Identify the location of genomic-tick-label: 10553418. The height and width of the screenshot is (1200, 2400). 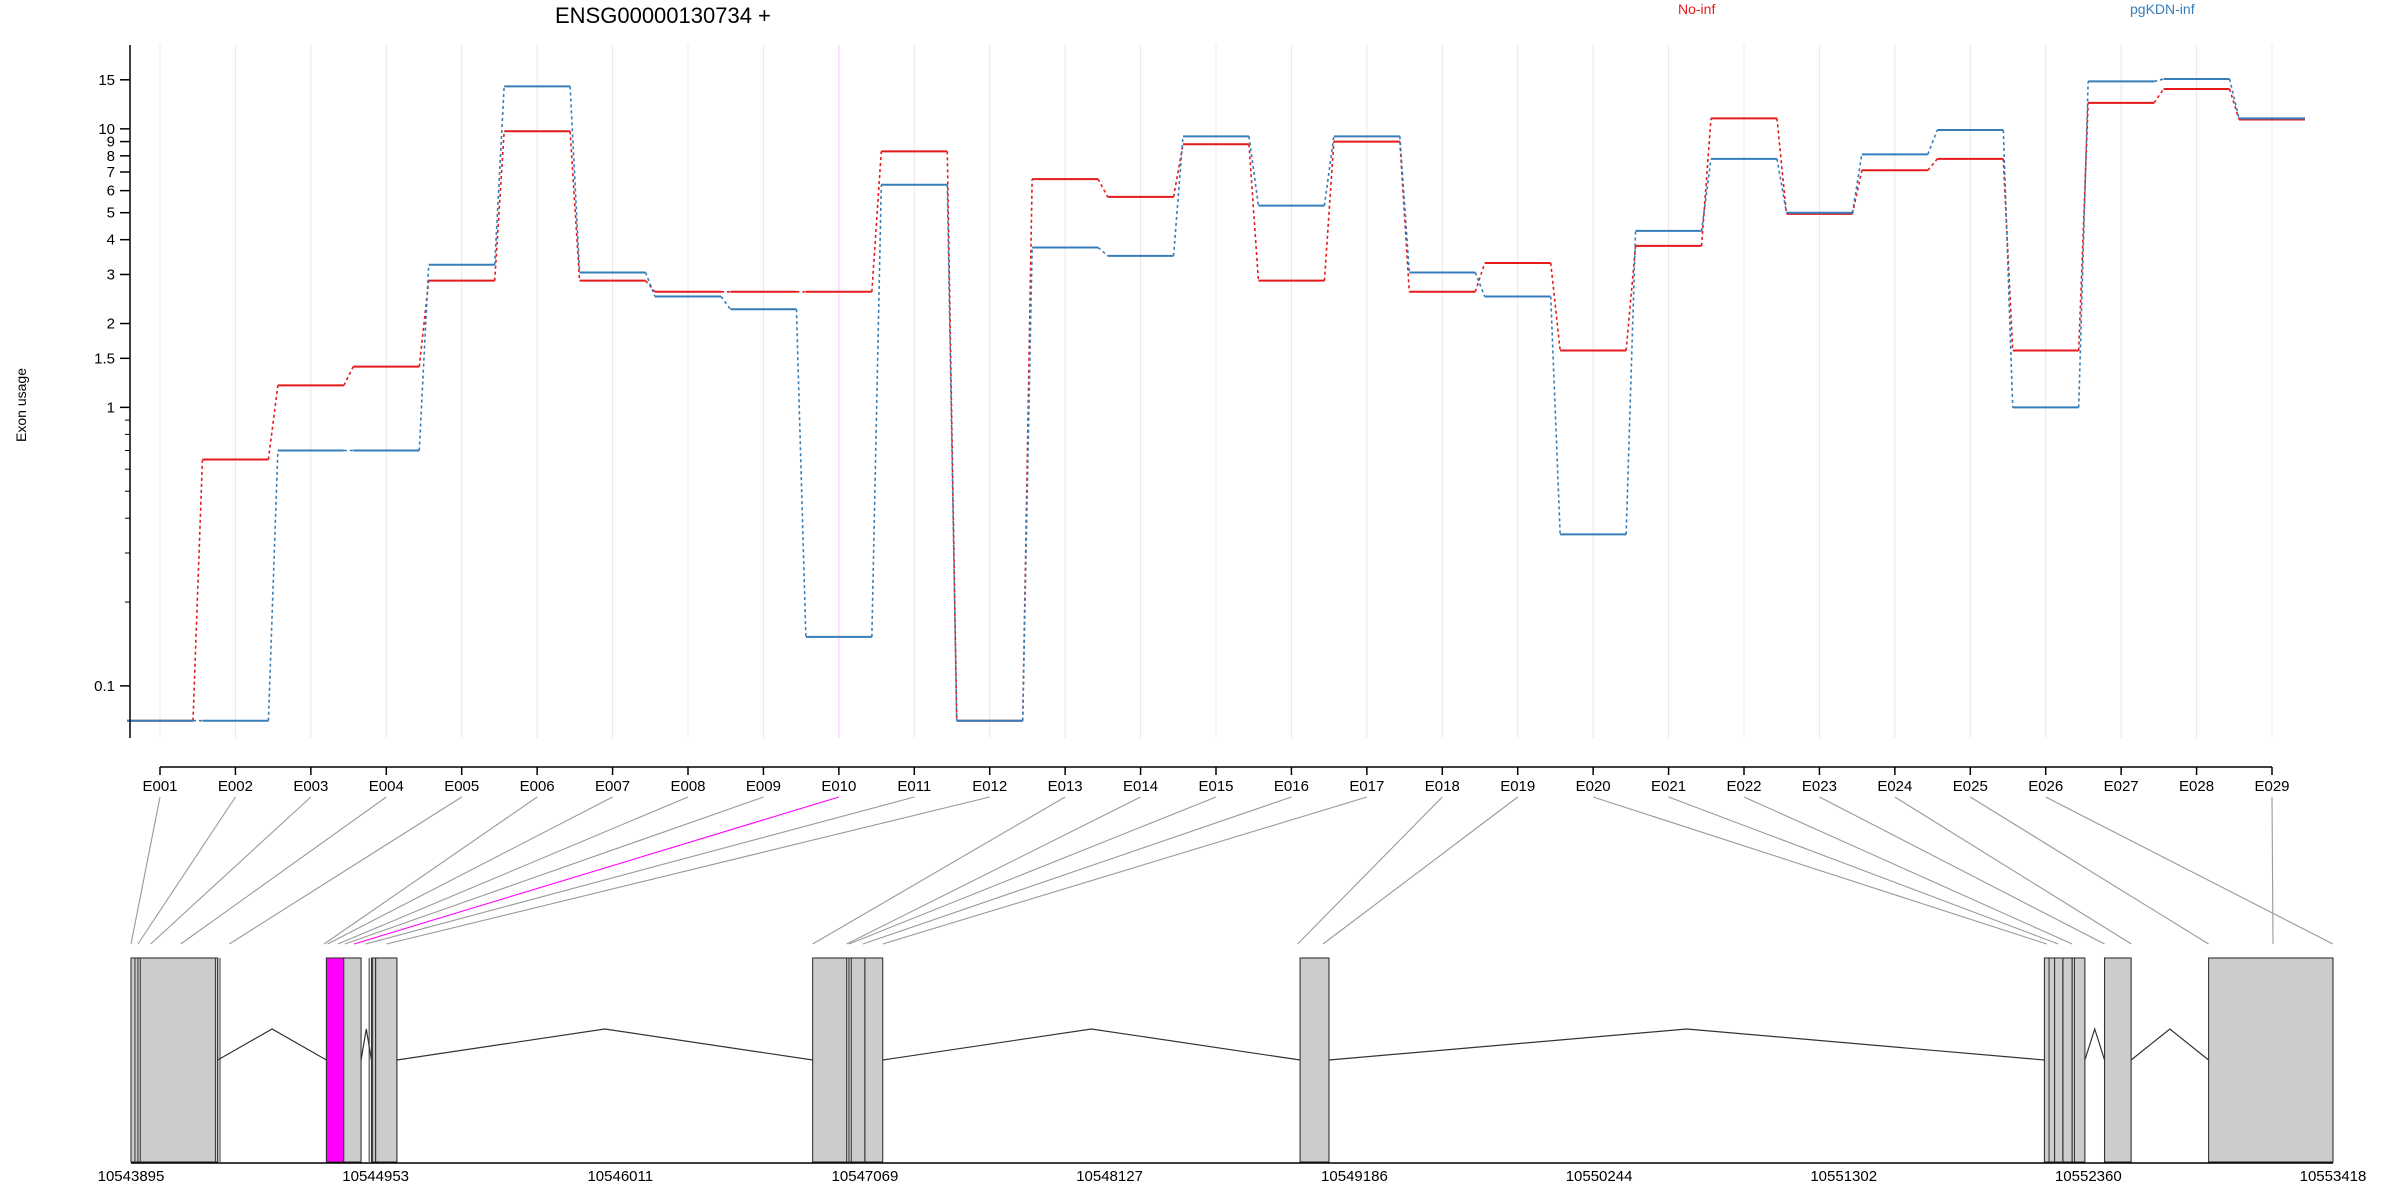
(2333, 1176).